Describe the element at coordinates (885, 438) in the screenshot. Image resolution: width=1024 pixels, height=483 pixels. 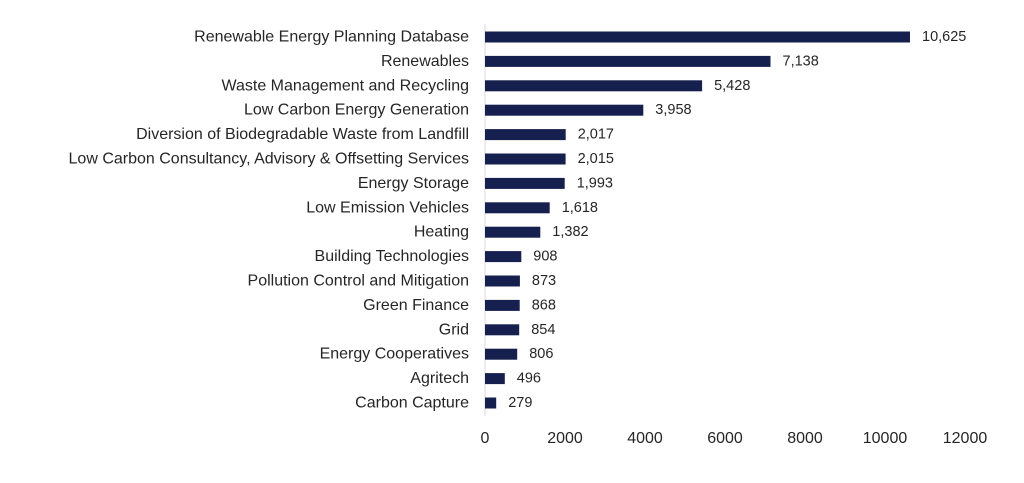
I see `x-tick-label: 10000` at that location.